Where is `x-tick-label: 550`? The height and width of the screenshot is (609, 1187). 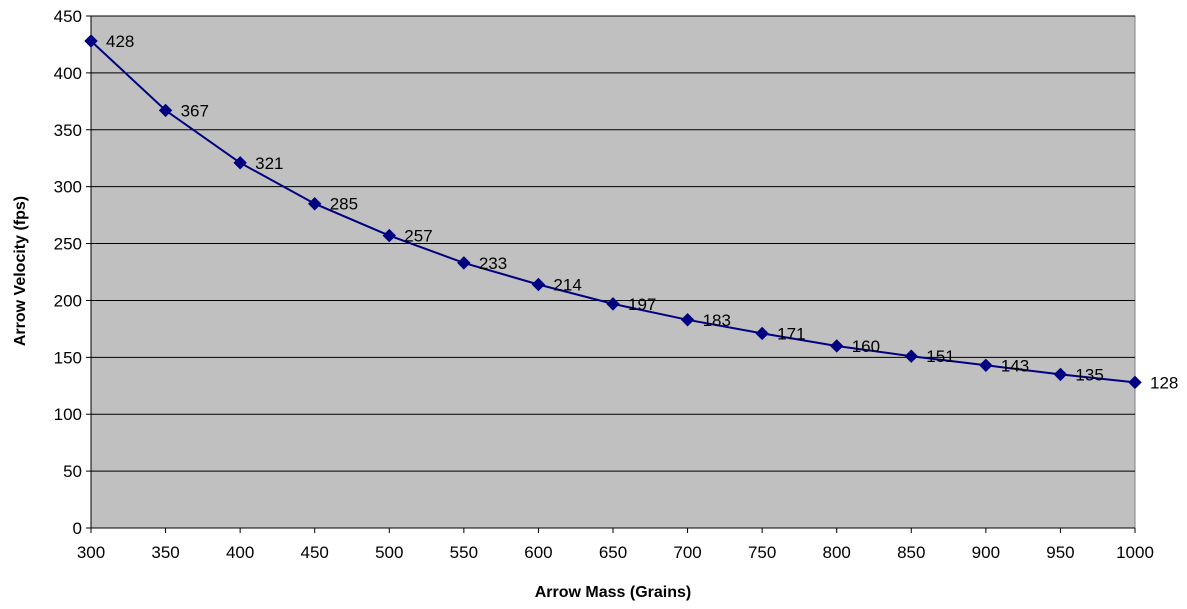 x-tick-label: 550 is located at coordinates (464, 552).